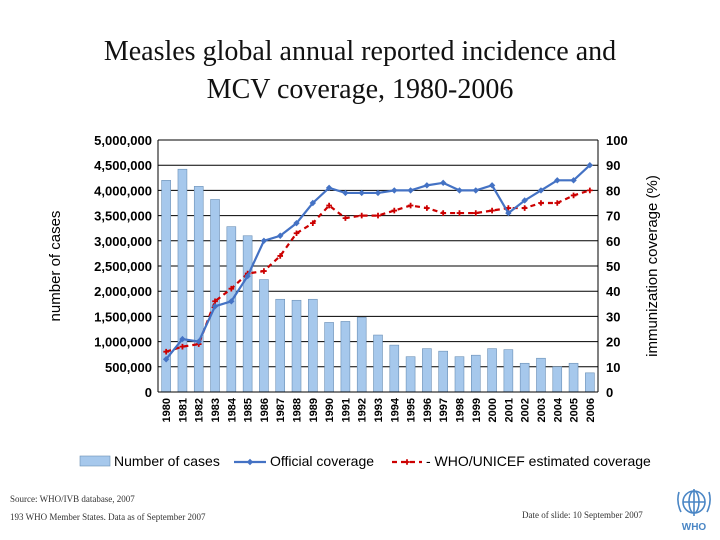 Image resolution: width=720 pixels, height=540 pixels. Describe the element at coordinates (590, 190) in the screenshot. I see `who-unicef-point-2006` at that location.